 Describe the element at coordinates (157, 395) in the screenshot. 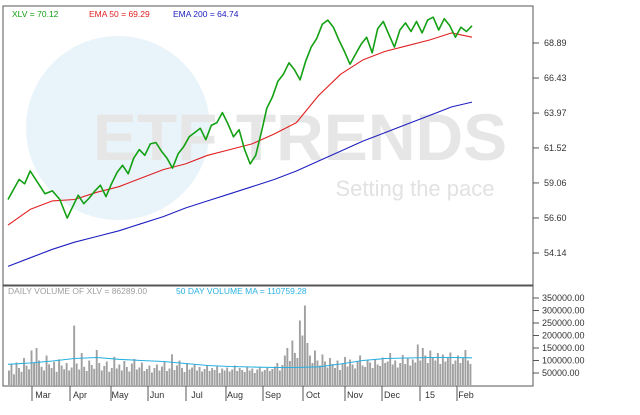

I see `x-tick-label: Jun` at that location.